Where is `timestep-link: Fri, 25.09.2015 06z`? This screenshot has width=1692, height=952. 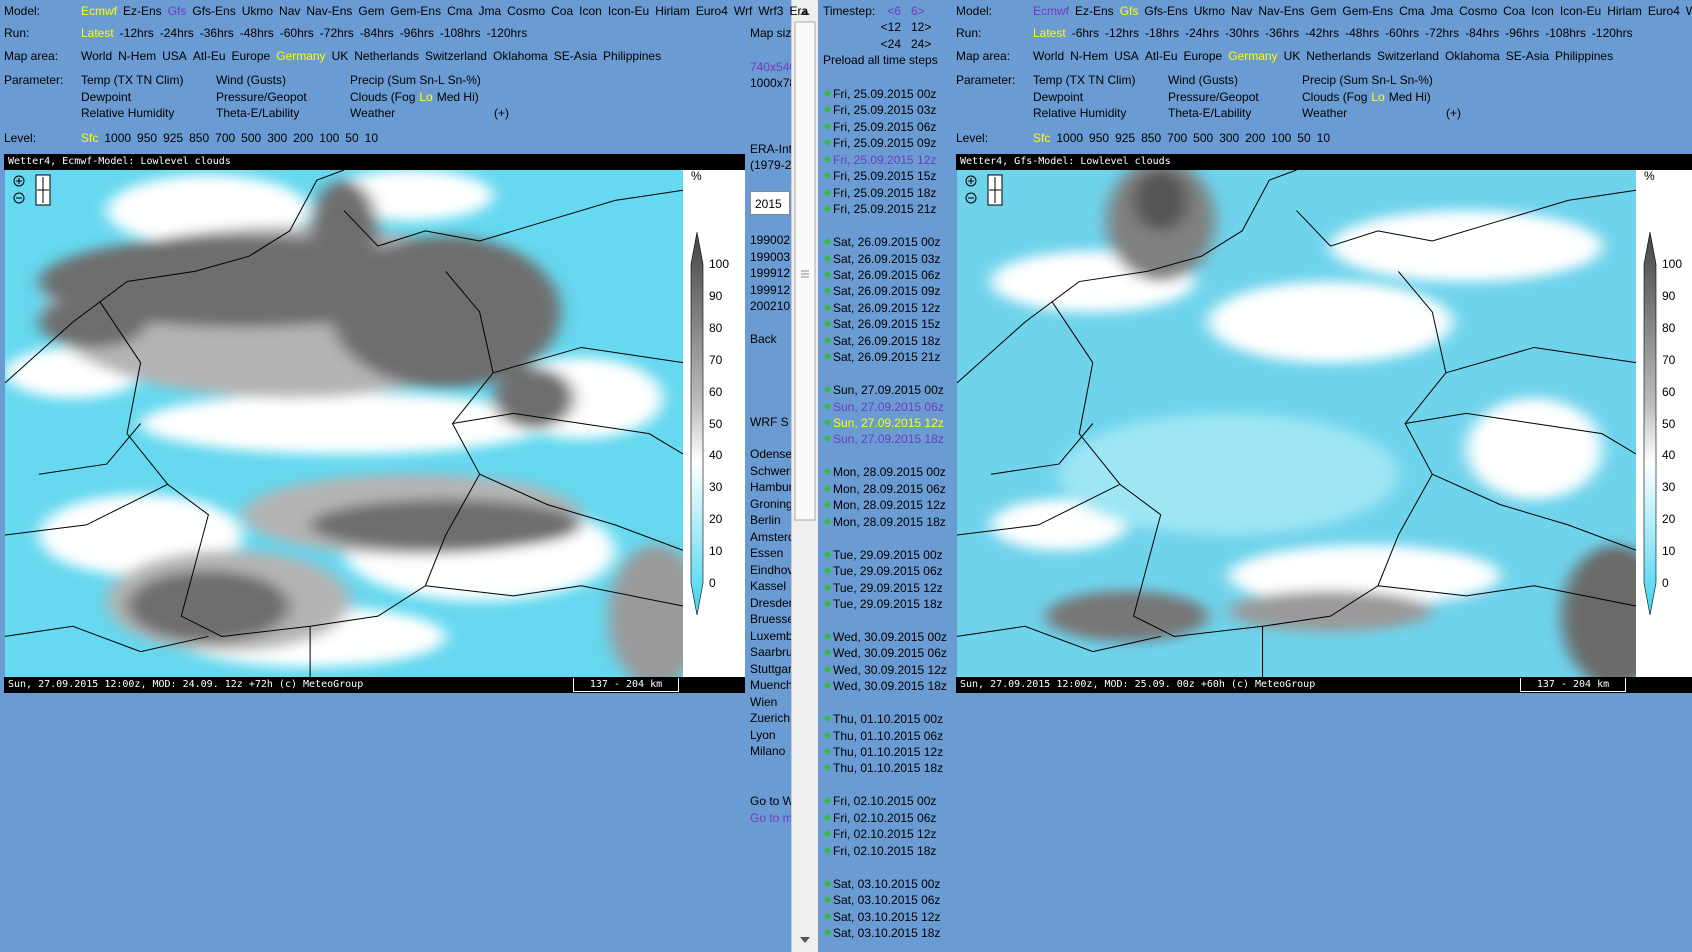
timestep-link: Fri, 25.09.2015 06z is located at coordinates (885, 126).